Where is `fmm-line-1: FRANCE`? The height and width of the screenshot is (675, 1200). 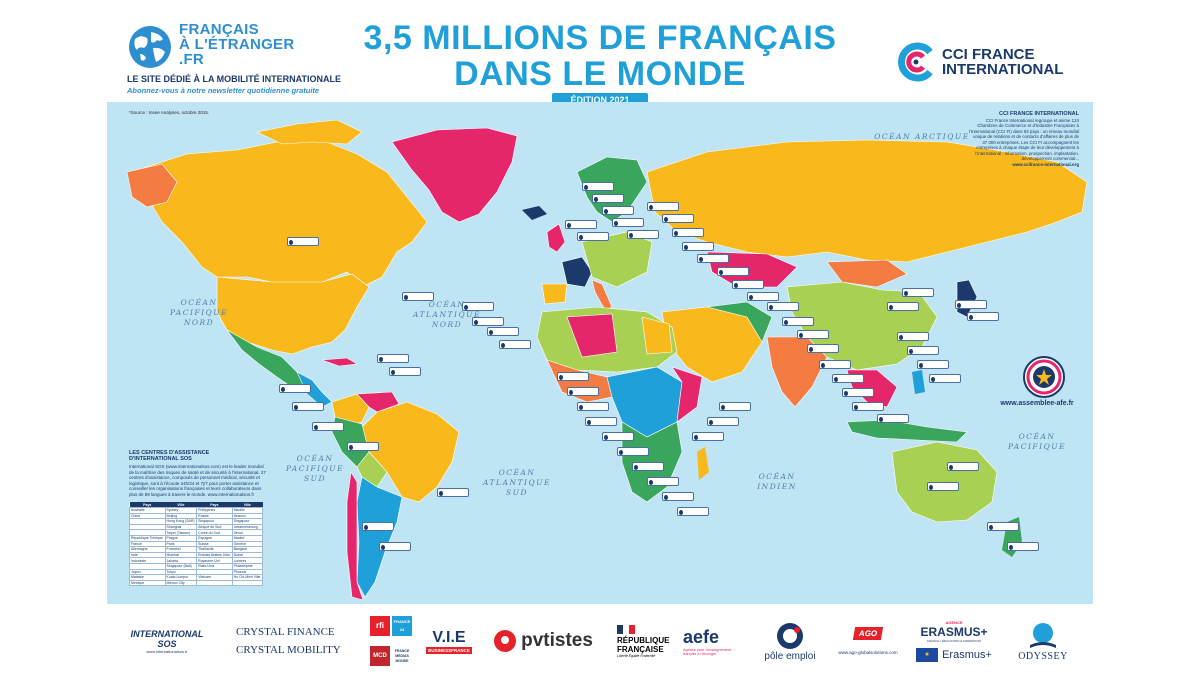 fmm-line-1: FRANCE is located at coordinates (402, 651).